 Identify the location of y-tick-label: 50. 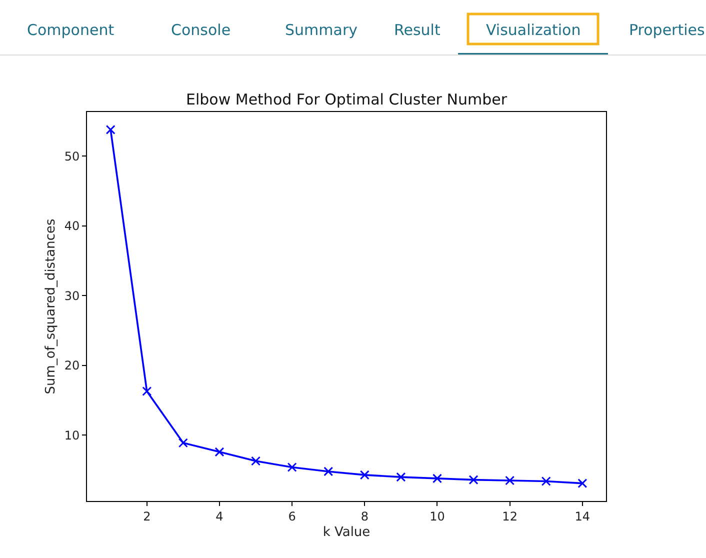
(72, 156).